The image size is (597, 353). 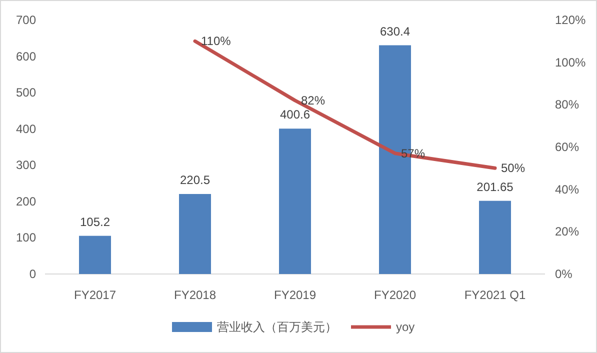 What do you see at coordinates (313, 100) in the screenshot?
I see `data-label: 82%` at bounding box center [313, 100].